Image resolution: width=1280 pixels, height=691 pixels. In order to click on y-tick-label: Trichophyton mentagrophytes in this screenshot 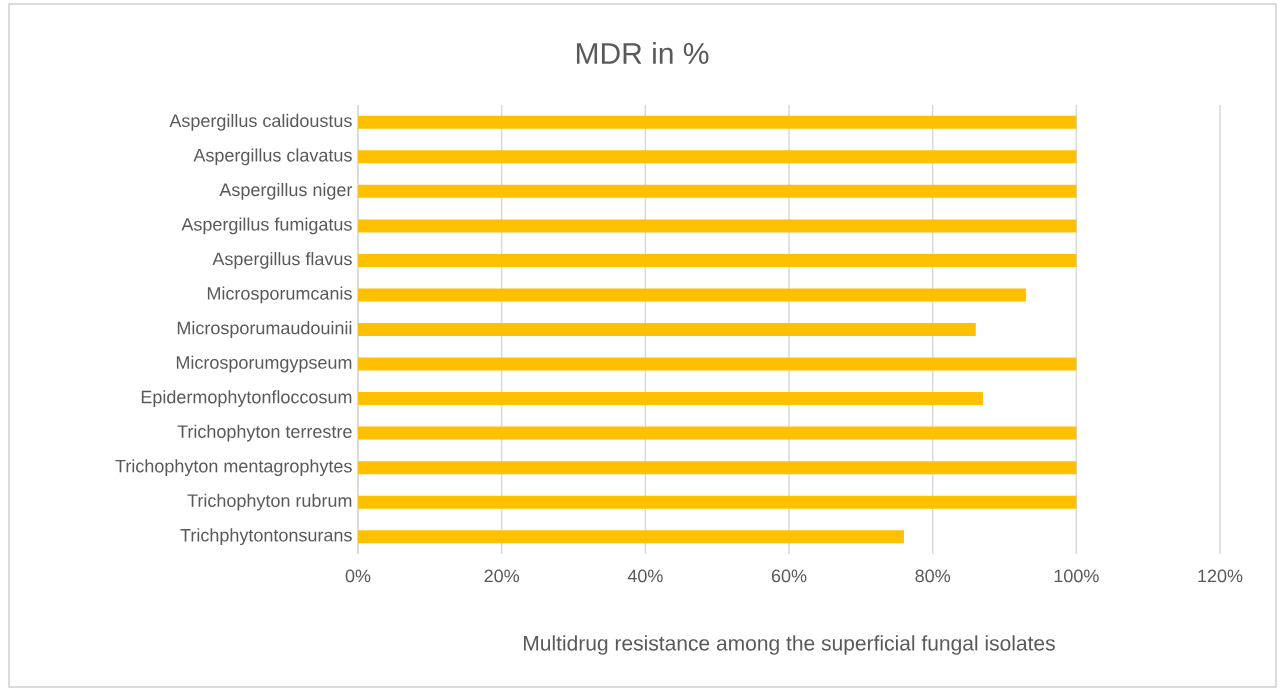, I will do `click(233, 468)`.